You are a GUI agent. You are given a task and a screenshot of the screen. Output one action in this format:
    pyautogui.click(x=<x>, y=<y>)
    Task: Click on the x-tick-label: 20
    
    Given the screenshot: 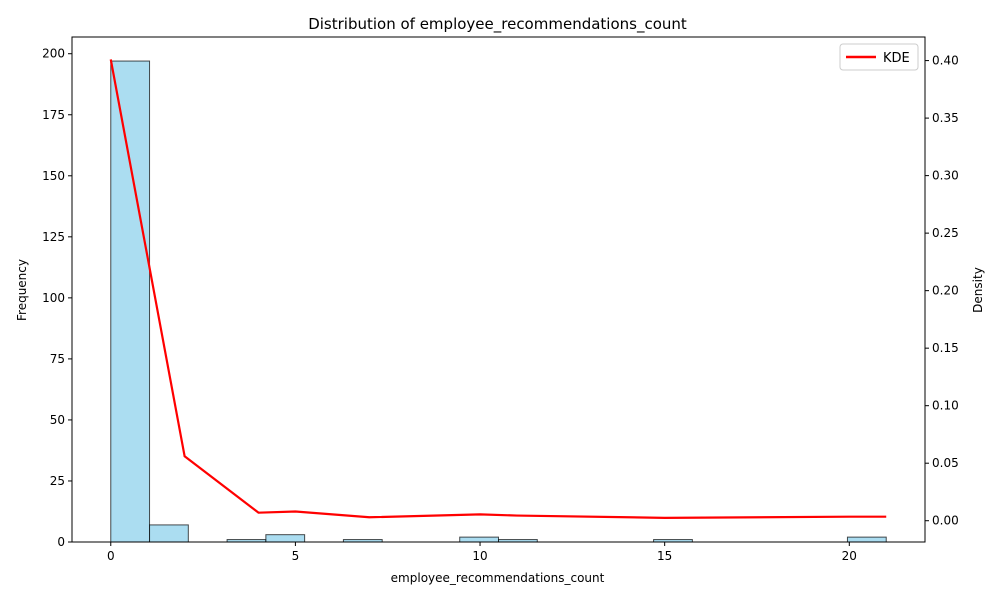 What is the action you would take?
    pyautogui.click(x=849, y=556)
    